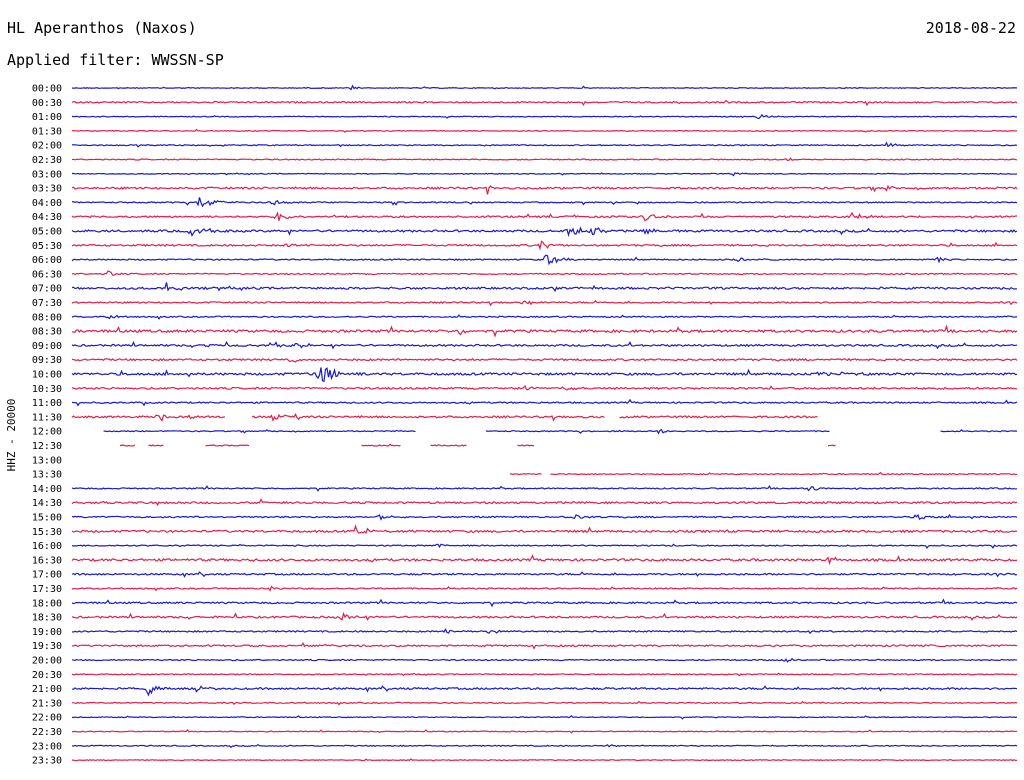 This screenshot has width=1024, height=780. I want to click on trace-1930, so click(544, 646).